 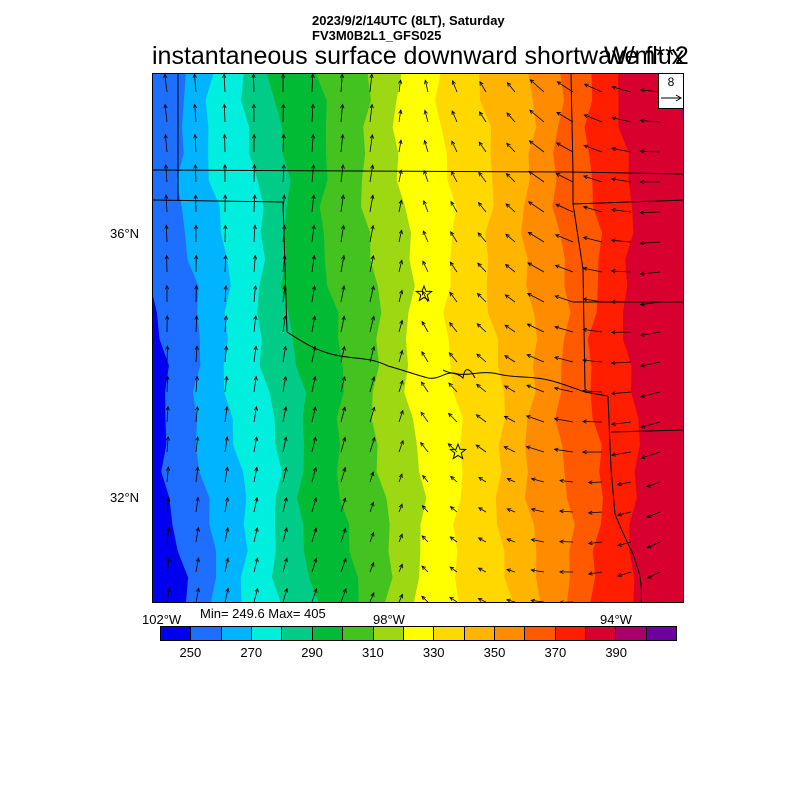 I want to click on lon-label-94w: 94°W, so click(x=616, y=619).